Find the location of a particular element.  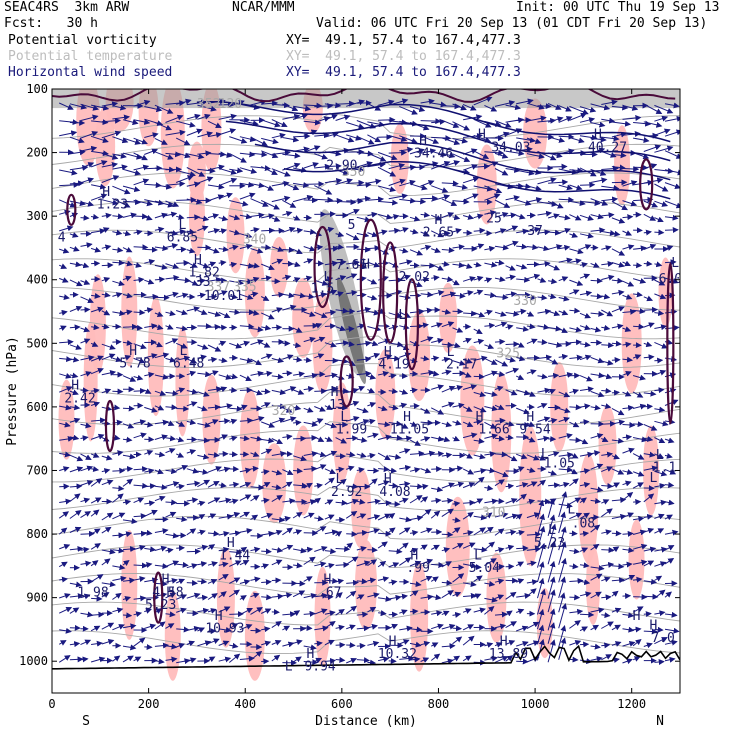

y-tick-label: 900 is located at coordinates (37, 598).